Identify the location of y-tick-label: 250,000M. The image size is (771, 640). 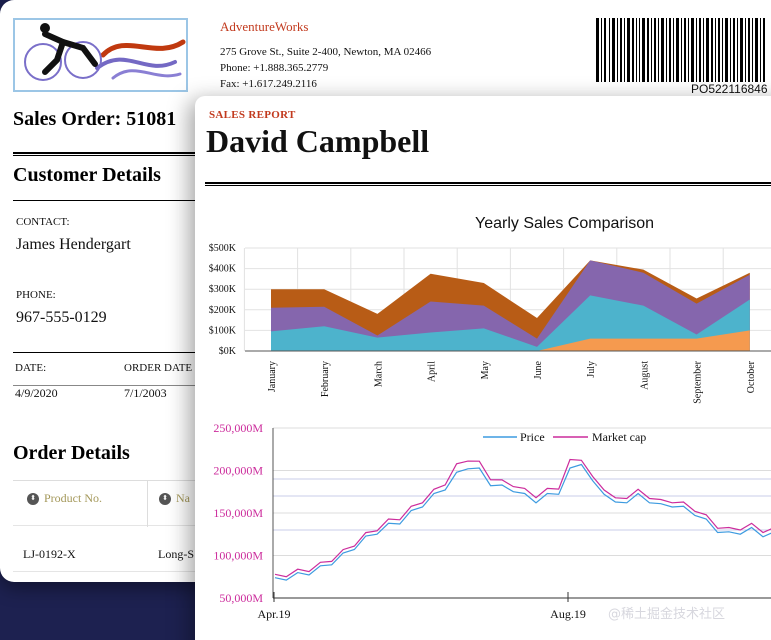
(238, 428).